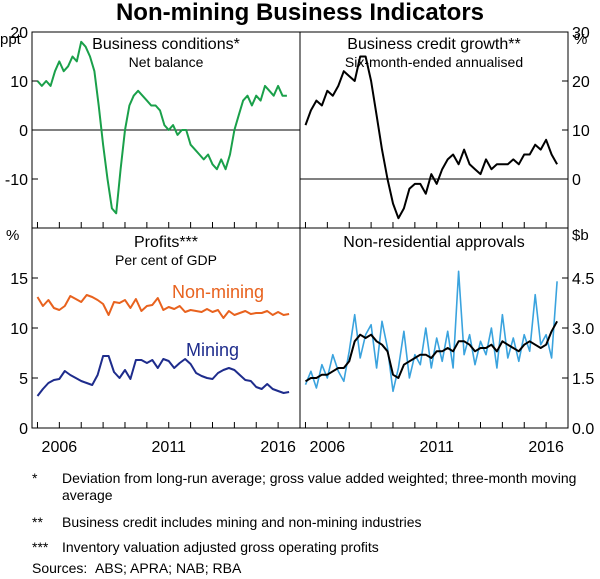 This screenshot has width=600, height=579. Describe the element at coordinates (300, 13) in the screenshot. I see `figure-title: Non-mining Business Indicators` at that location.